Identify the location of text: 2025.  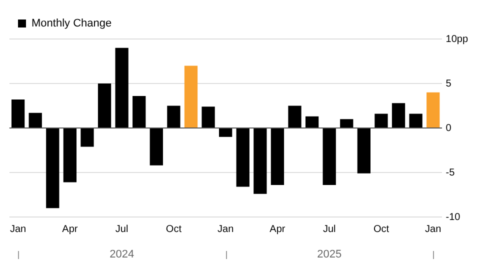
(329, 254).